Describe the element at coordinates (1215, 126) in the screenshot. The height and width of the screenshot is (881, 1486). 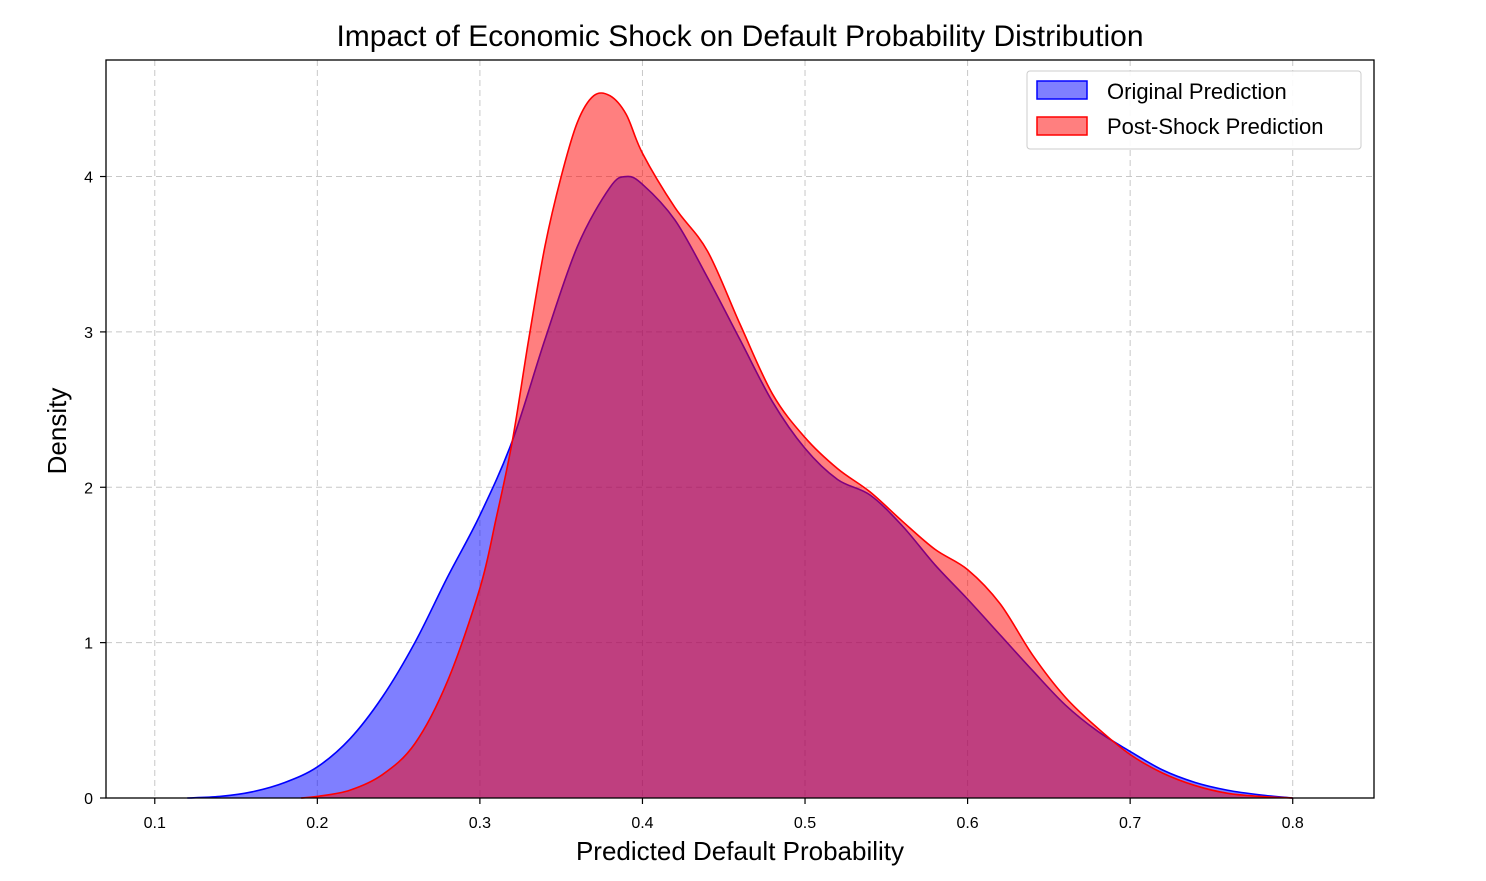
I see `legend-label-post-shock: Post-Shock Prediction` at that location.